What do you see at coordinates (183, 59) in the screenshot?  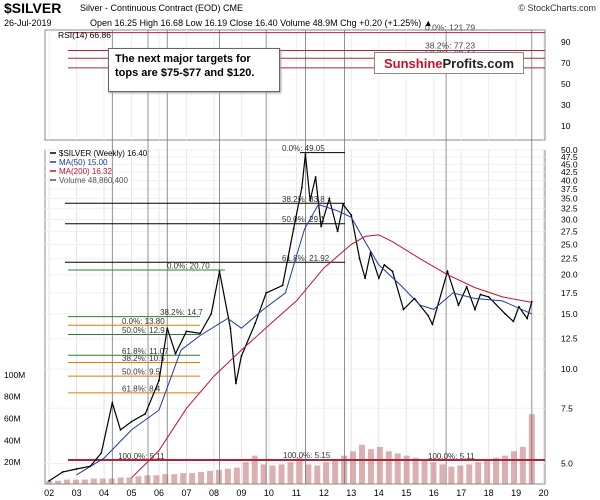 I see `callout-line-1: The next major targets for` at bounding box center [183, 59].